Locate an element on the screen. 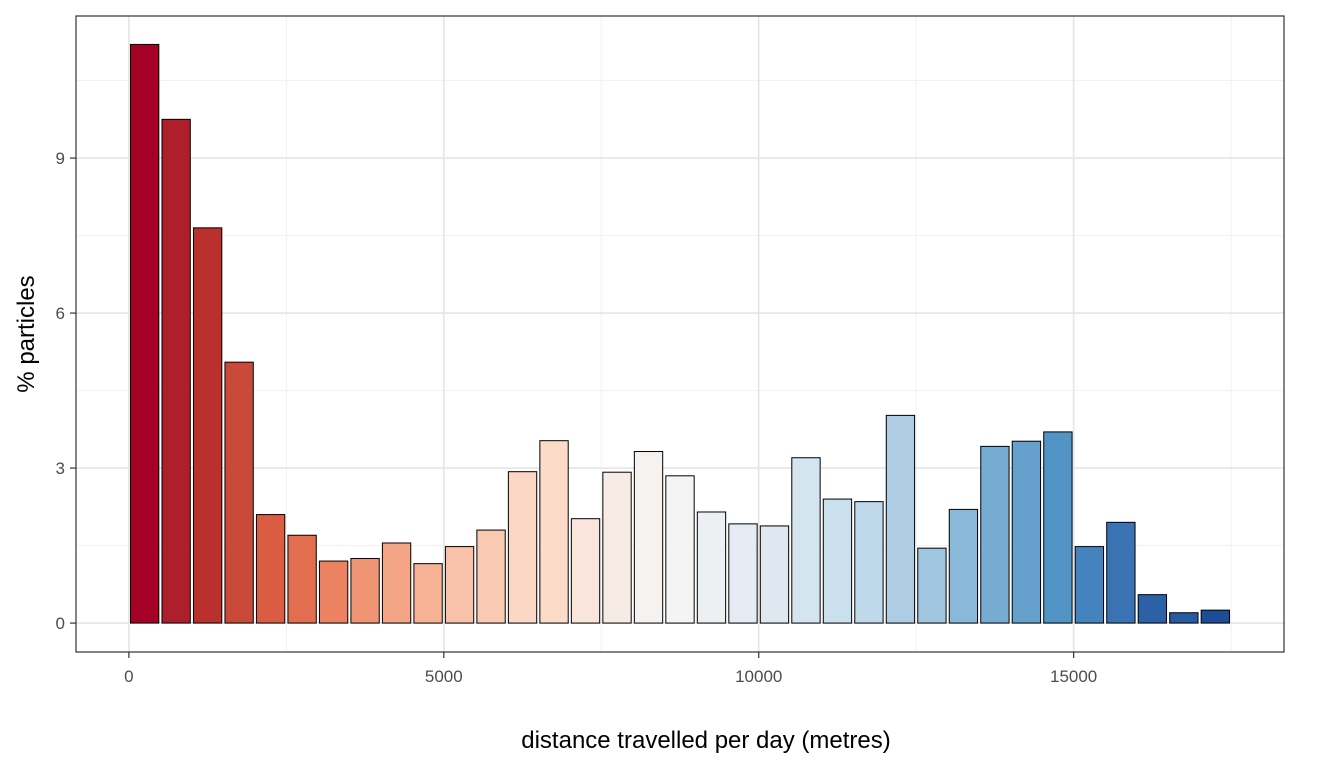  y-tick-label: 9 is located at coordinates (60, 158).